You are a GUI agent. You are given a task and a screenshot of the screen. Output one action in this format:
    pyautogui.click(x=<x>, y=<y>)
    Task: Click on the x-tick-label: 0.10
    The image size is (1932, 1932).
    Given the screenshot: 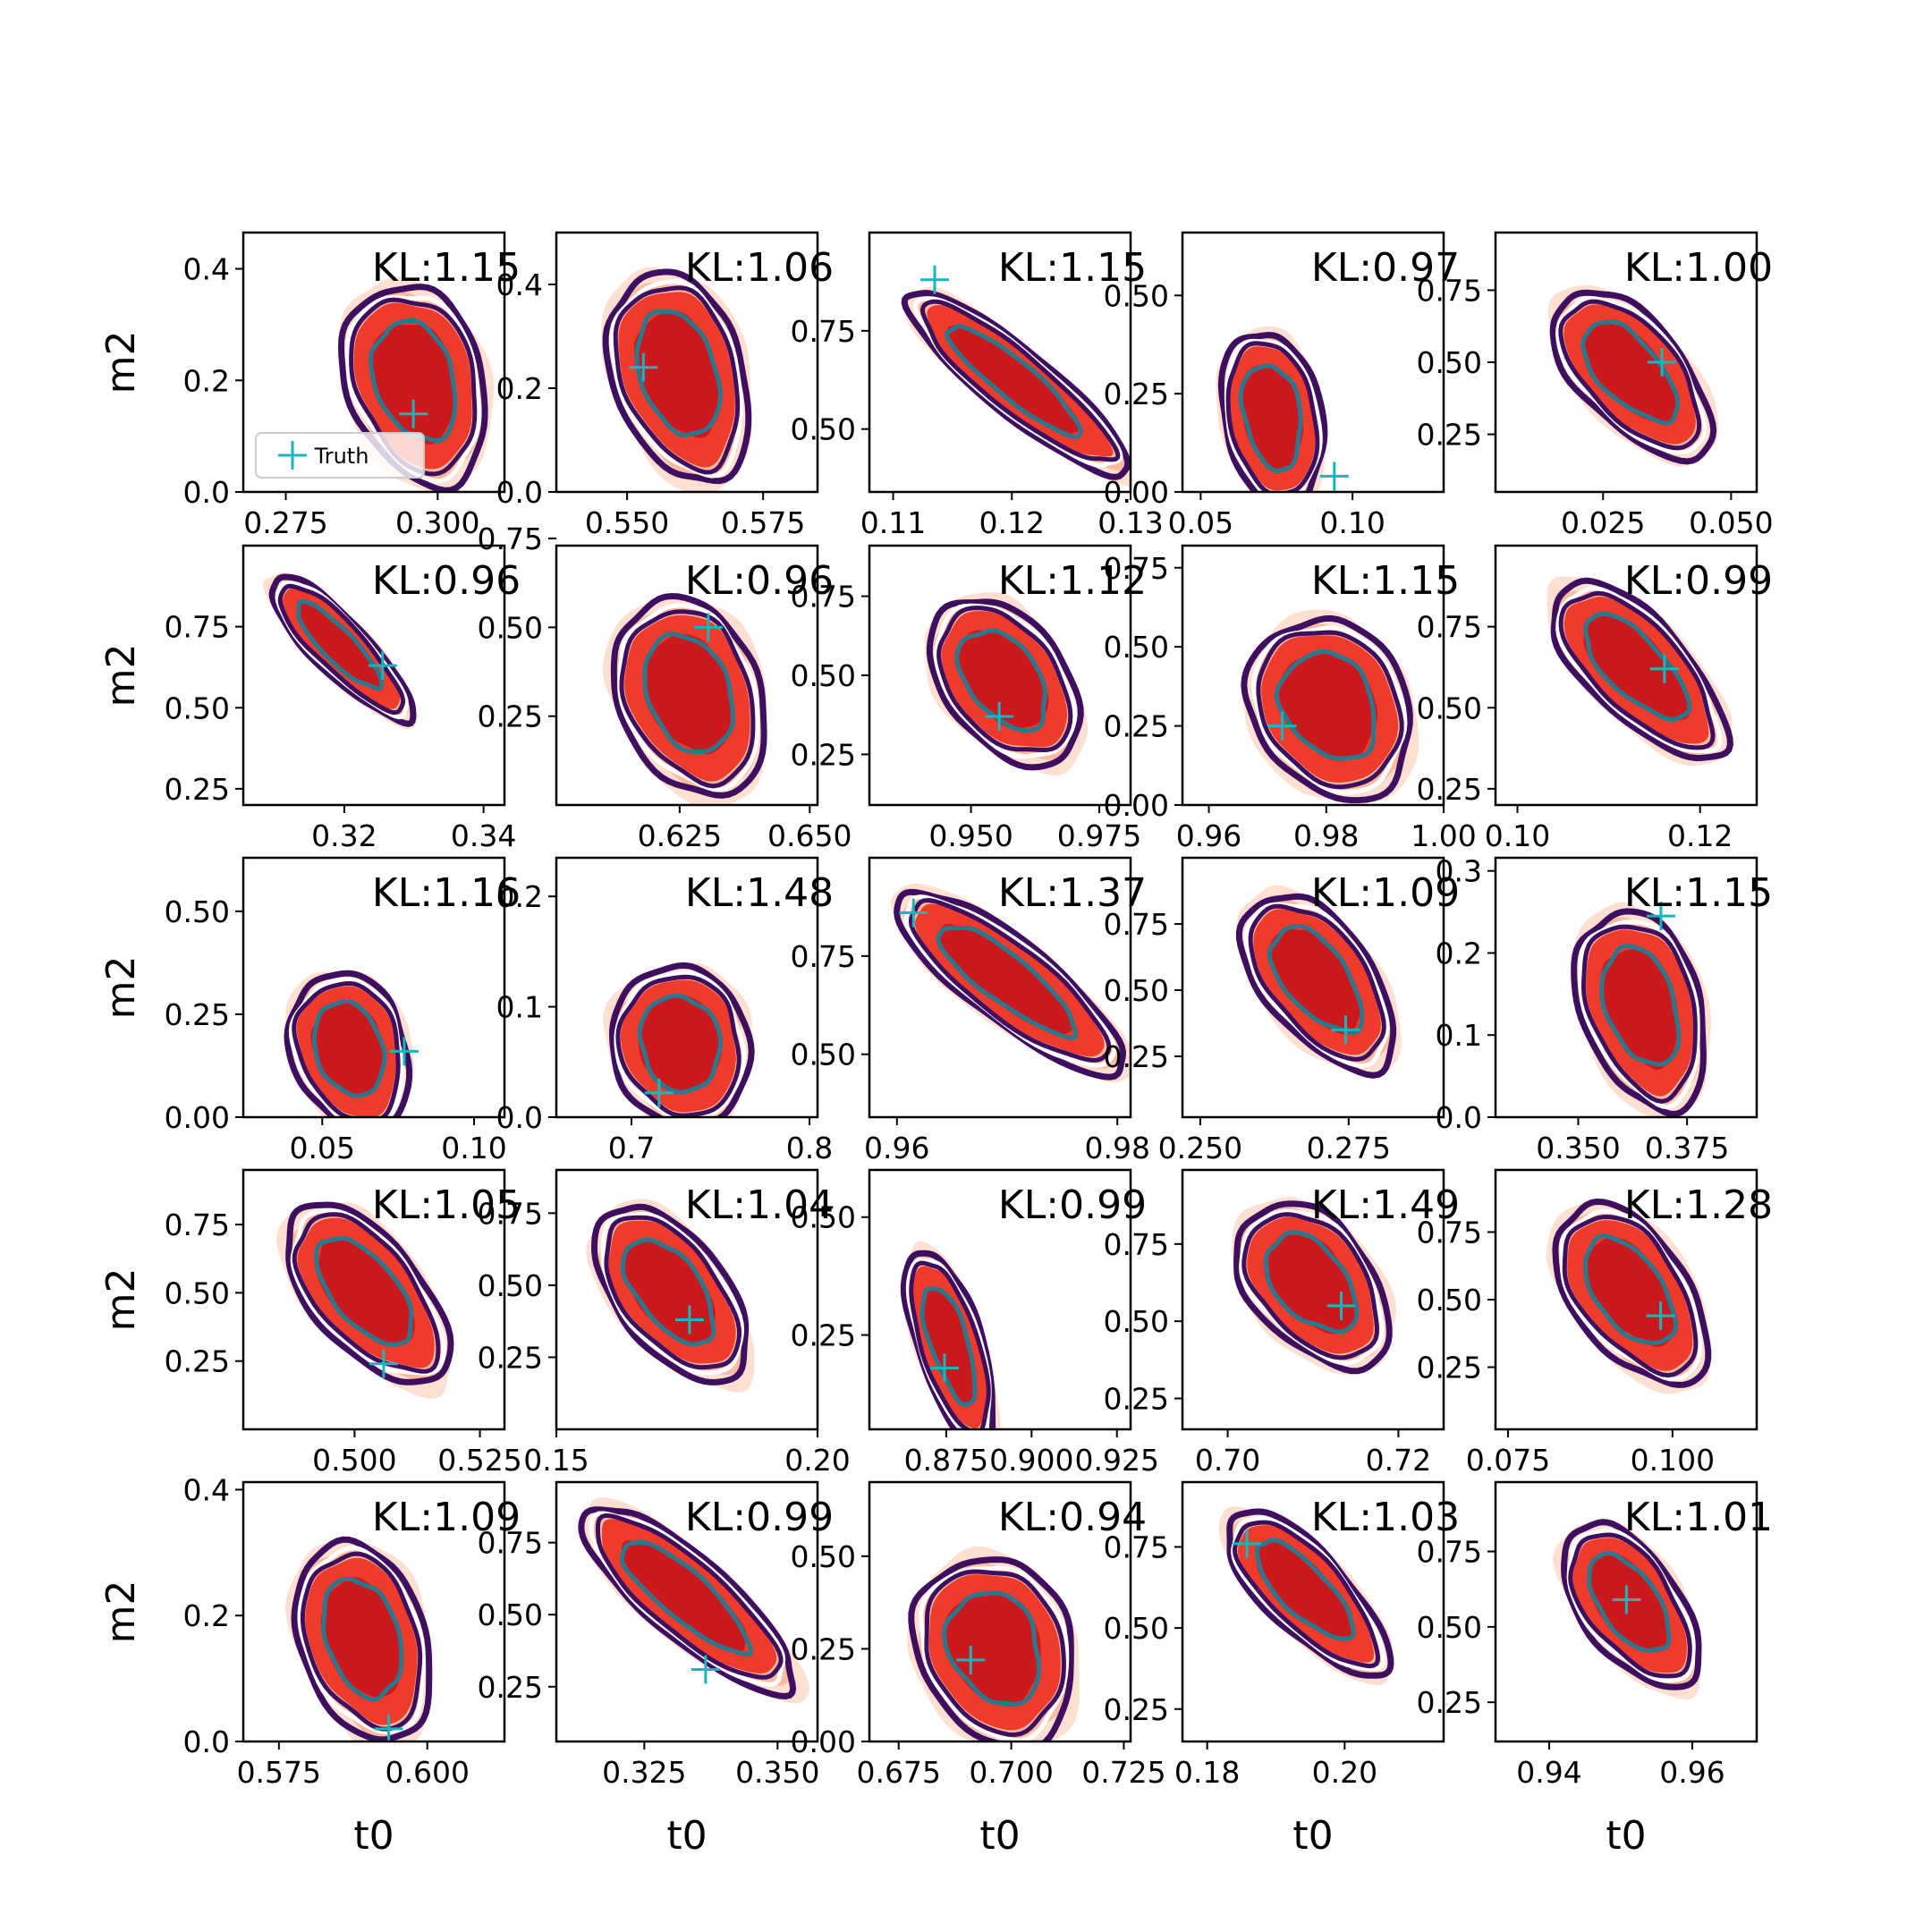 What is the action you would take?
    pyautogui.click(x=1352, y=522)
    